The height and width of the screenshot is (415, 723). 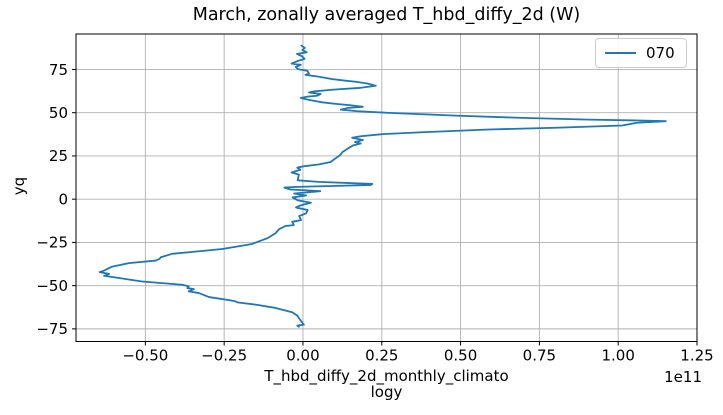 I want to click on x-axis-label: T_hbd_diffy_2d_monthly_climato logy, so click(x=386, y=384).